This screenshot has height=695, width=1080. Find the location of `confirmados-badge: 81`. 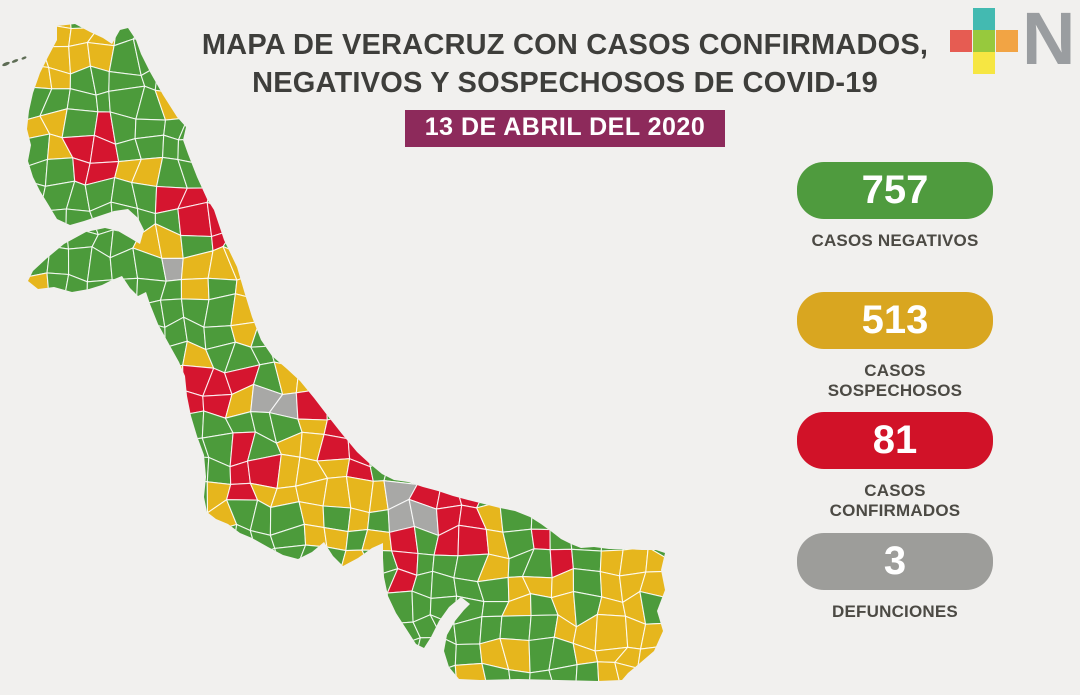

confirmados-badge: 81 is located at coordinates (895, 440).